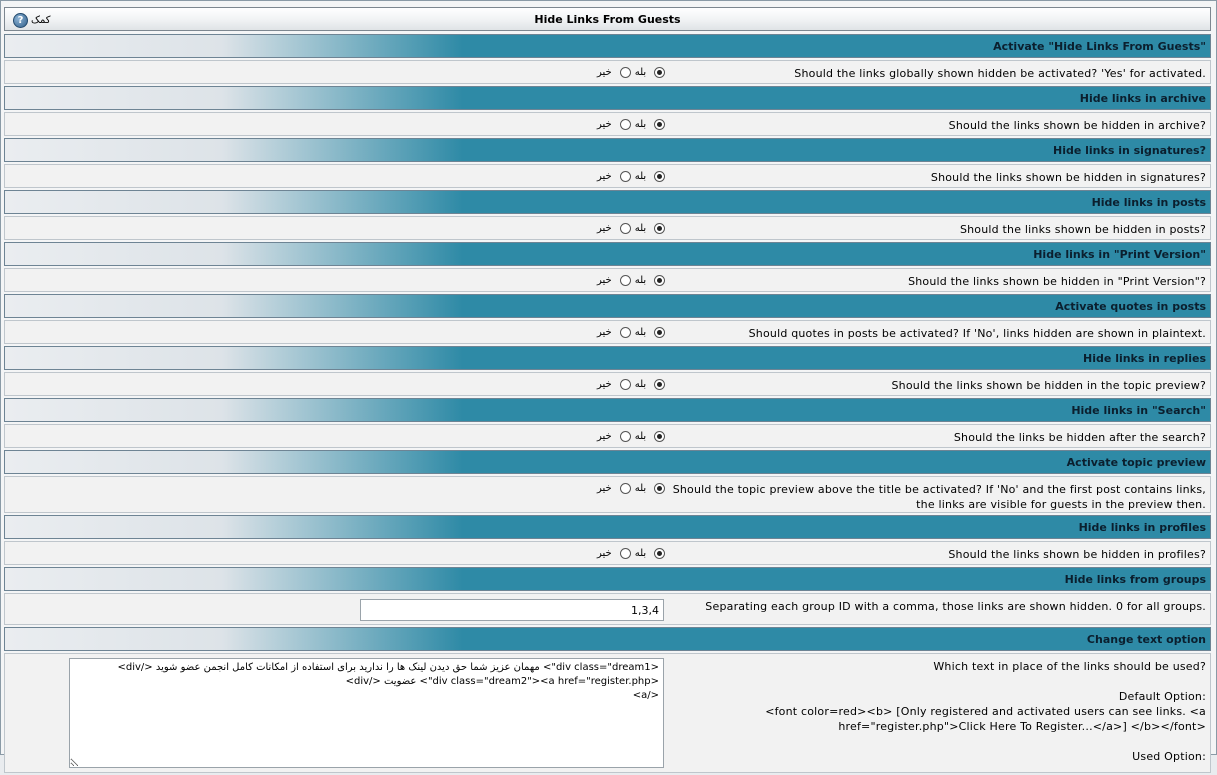  Describe the element at coordinates (1136, 462) in the screenshot. I see `section-title: Activate topic preview` at that location.